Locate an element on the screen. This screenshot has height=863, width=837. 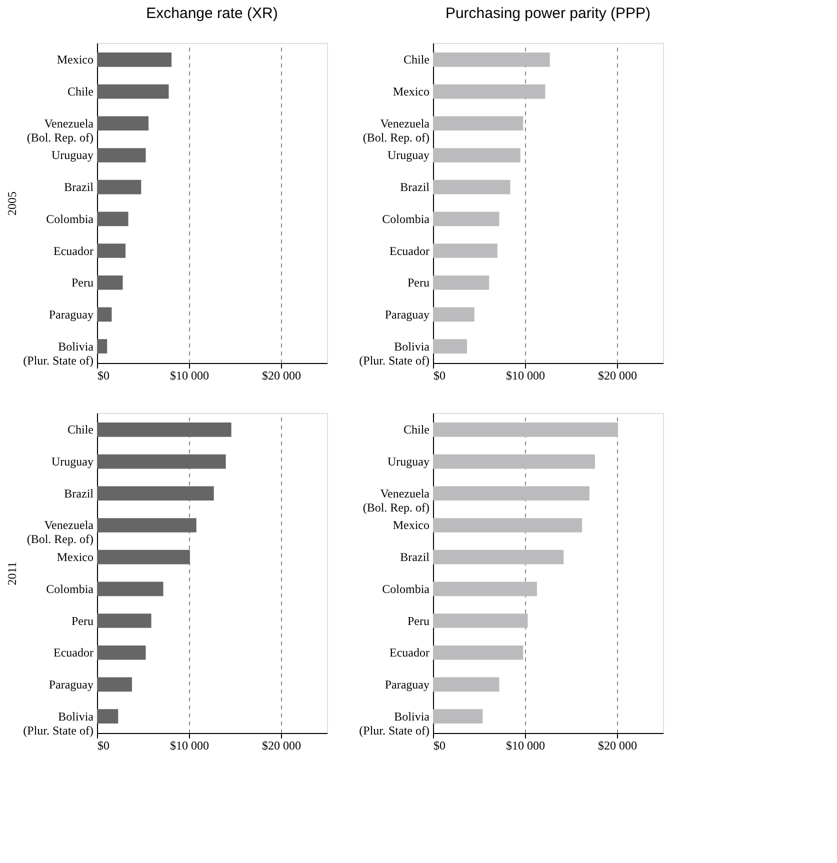
y-axis-title: 2005 is located at coordinates (12, 204).